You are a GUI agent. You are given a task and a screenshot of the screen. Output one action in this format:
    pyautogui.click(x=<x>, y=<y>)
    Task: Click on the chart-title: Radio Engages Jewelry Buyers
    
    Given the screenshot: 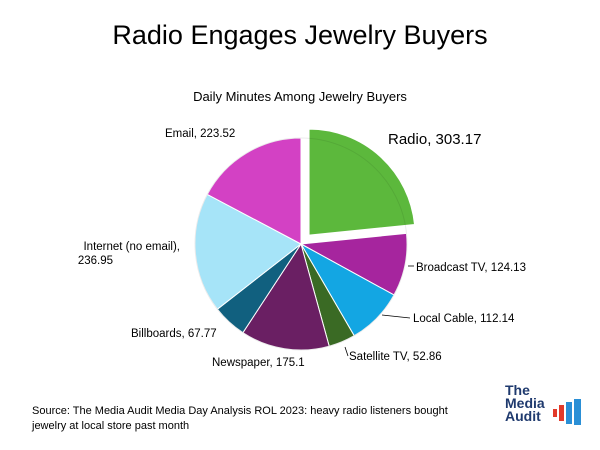 What is the action you would take?
    pyautogui.click(x=300, y=35)
    